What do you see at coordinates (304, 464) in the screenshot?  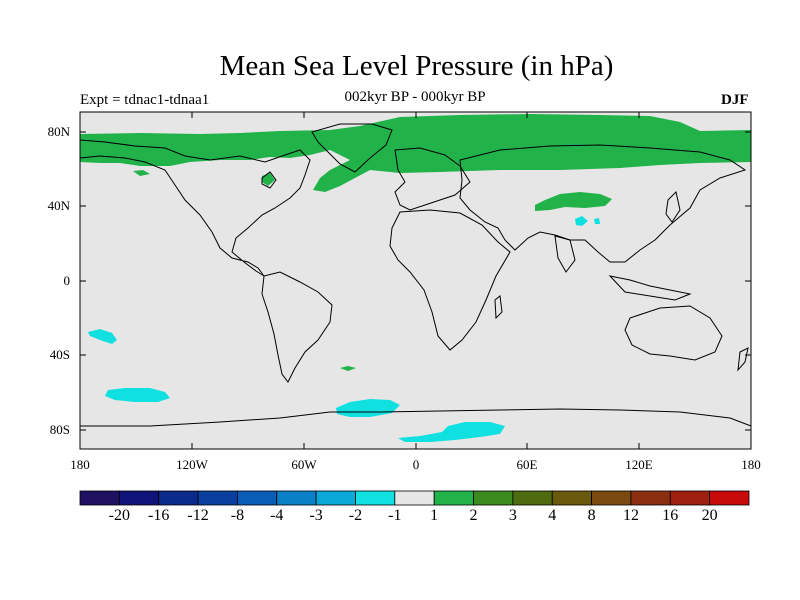 I see `x-tick-label: 60W` at bounding box center [304, 464].